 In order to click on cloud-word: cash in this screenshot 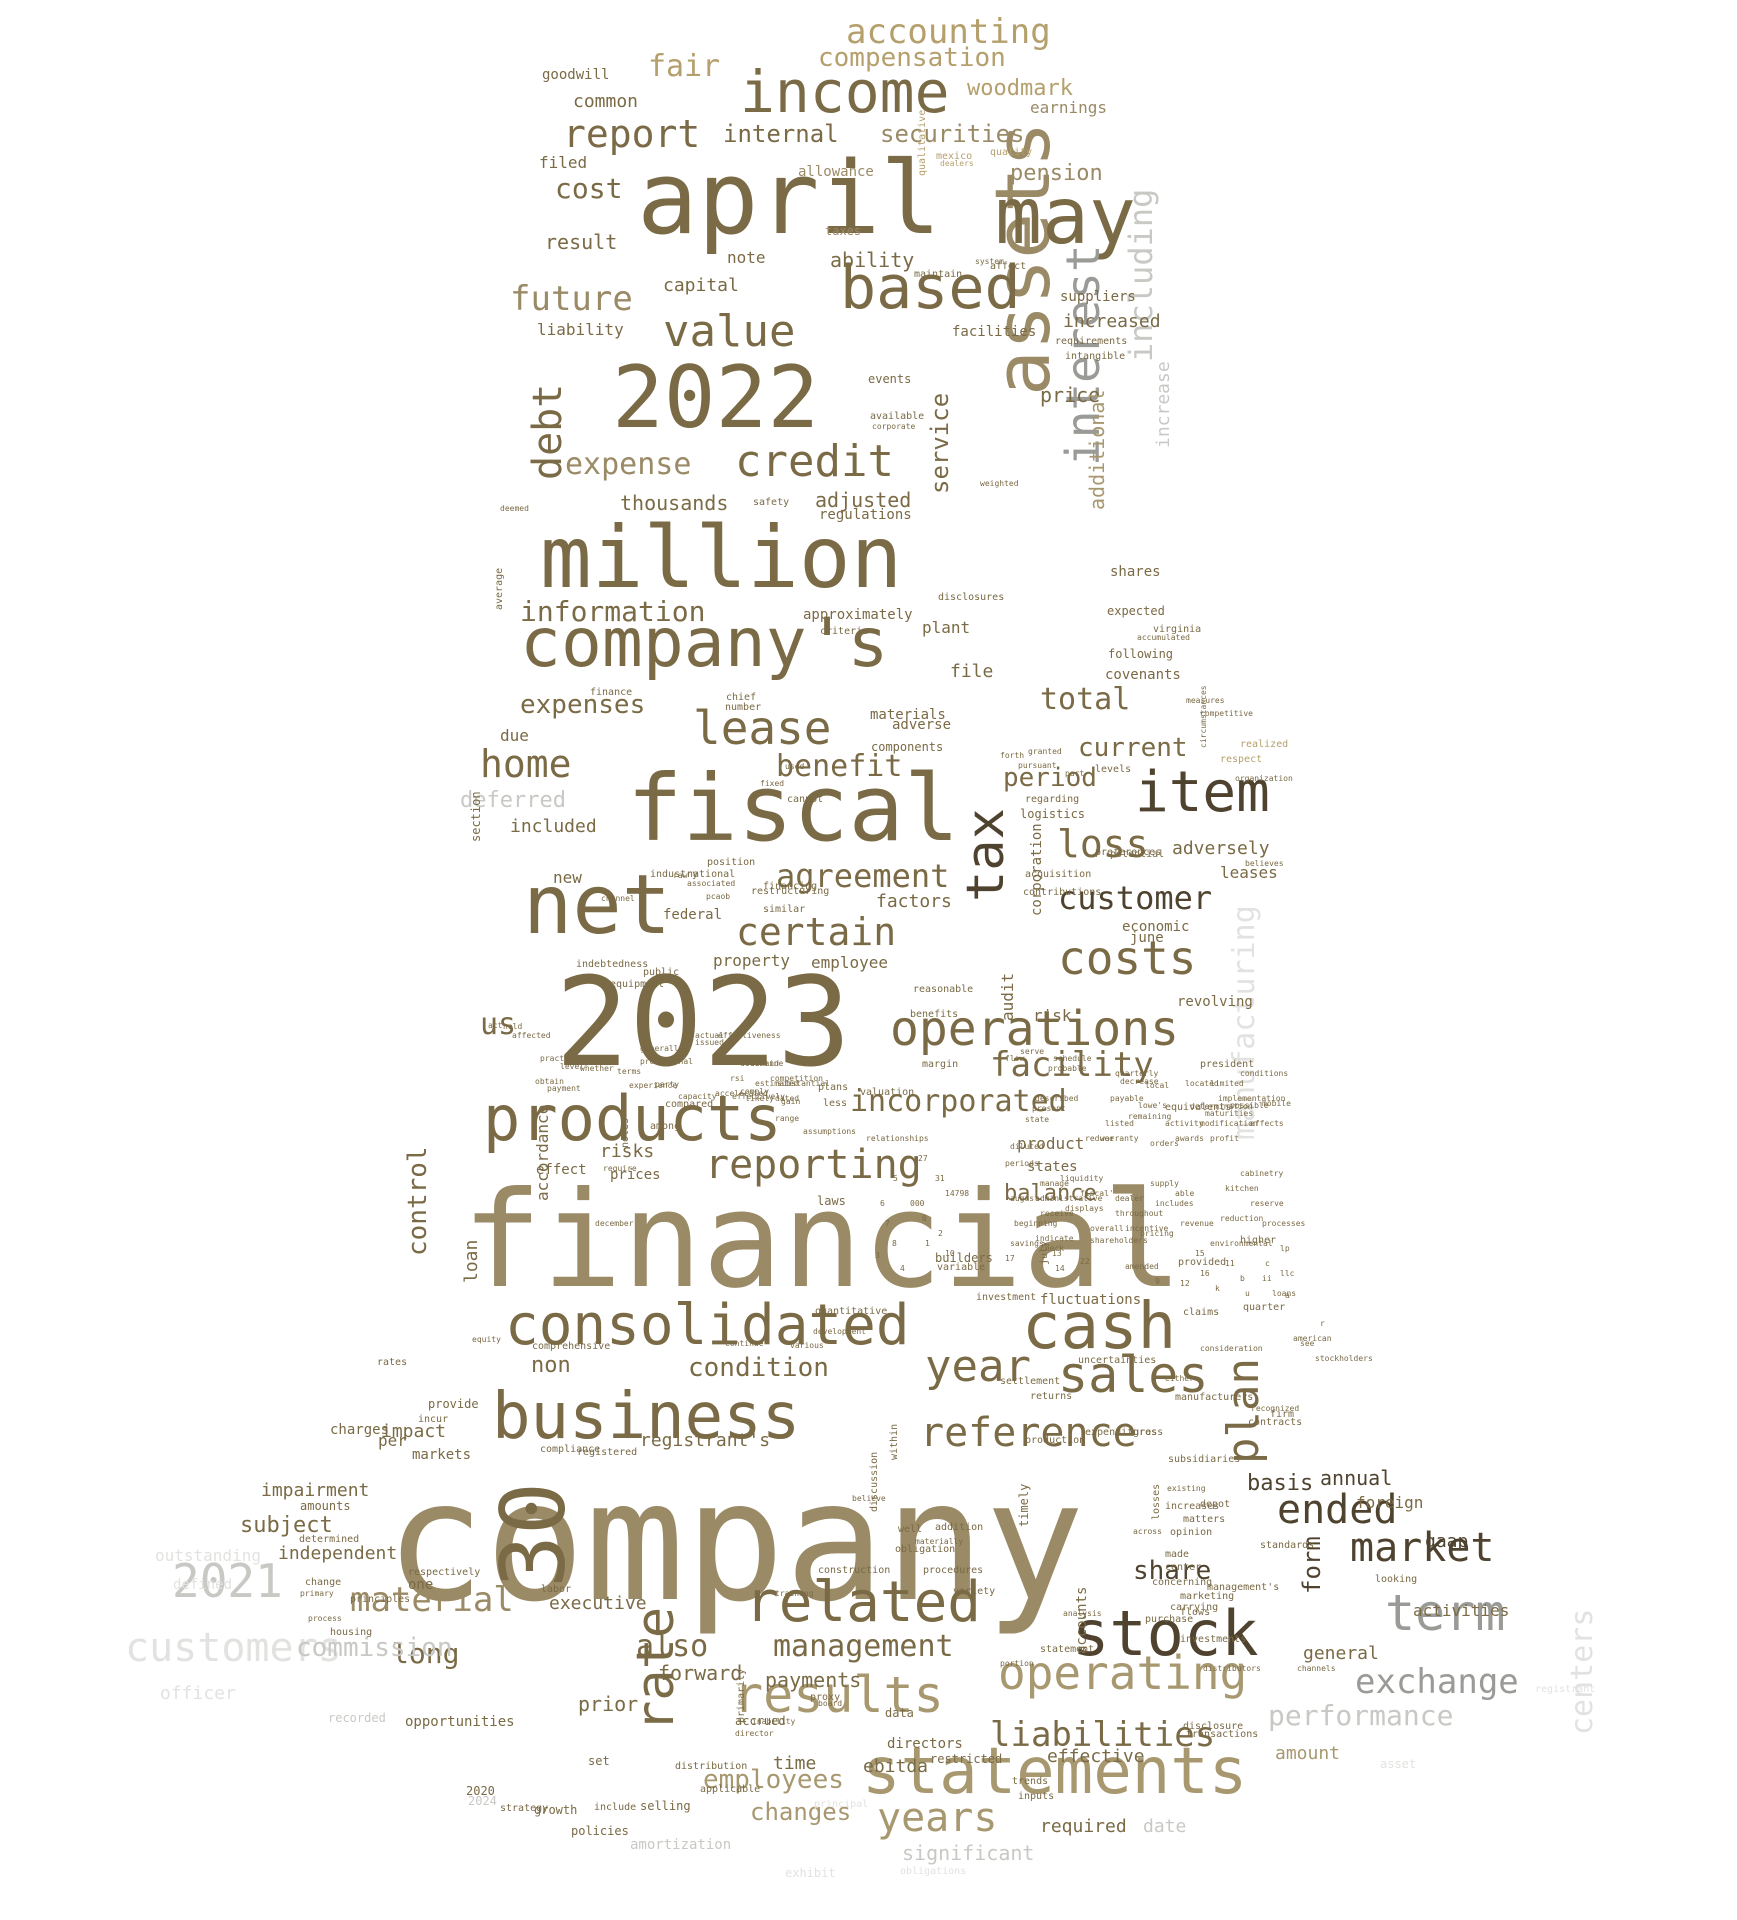, I will do `click(1099, 1327)`.